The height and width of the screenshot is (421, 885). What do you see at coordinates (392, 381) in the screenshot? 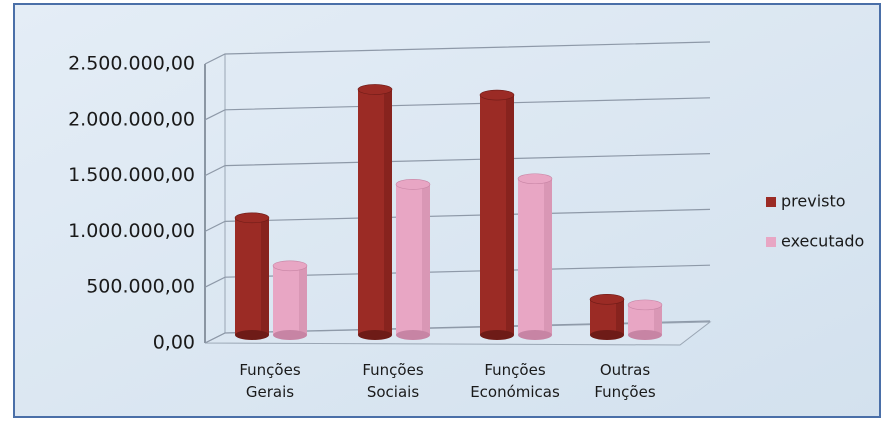
I see `x-tick-label: Funções Sociais` at bounding box center [392, 381].